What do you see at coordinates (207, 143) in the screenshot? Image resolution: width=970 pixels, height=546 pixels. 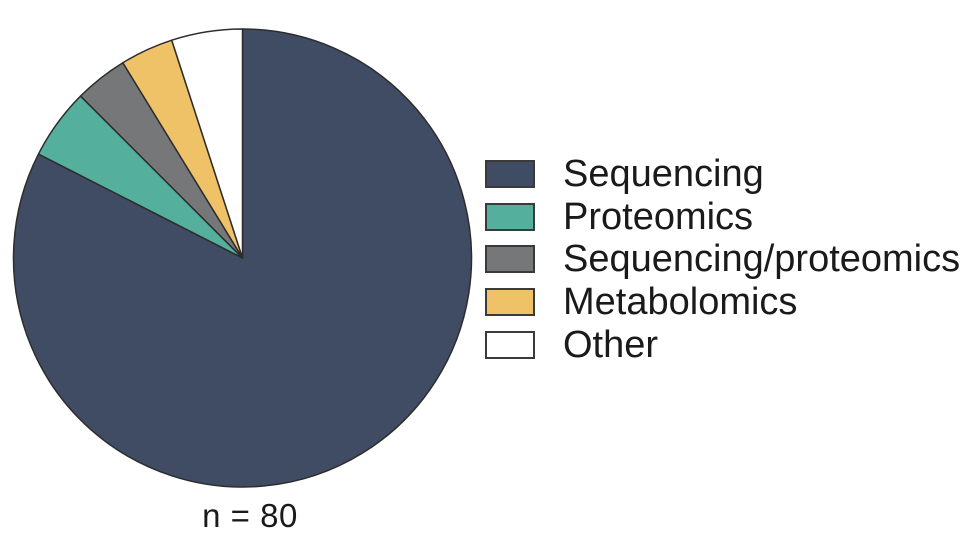 I see `pie-slice-other` at bounding box center [207, 143].